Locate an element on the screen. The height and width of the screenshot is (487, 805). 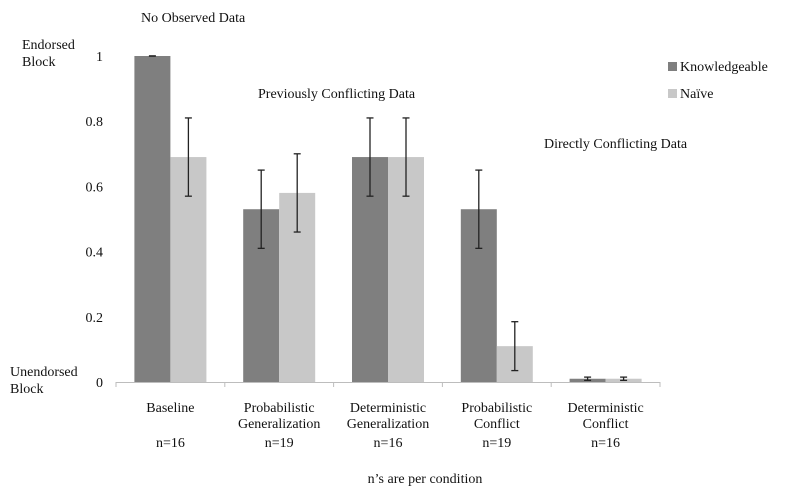
legend-swatch-knowledgeable is located at coordinates (672, 66).